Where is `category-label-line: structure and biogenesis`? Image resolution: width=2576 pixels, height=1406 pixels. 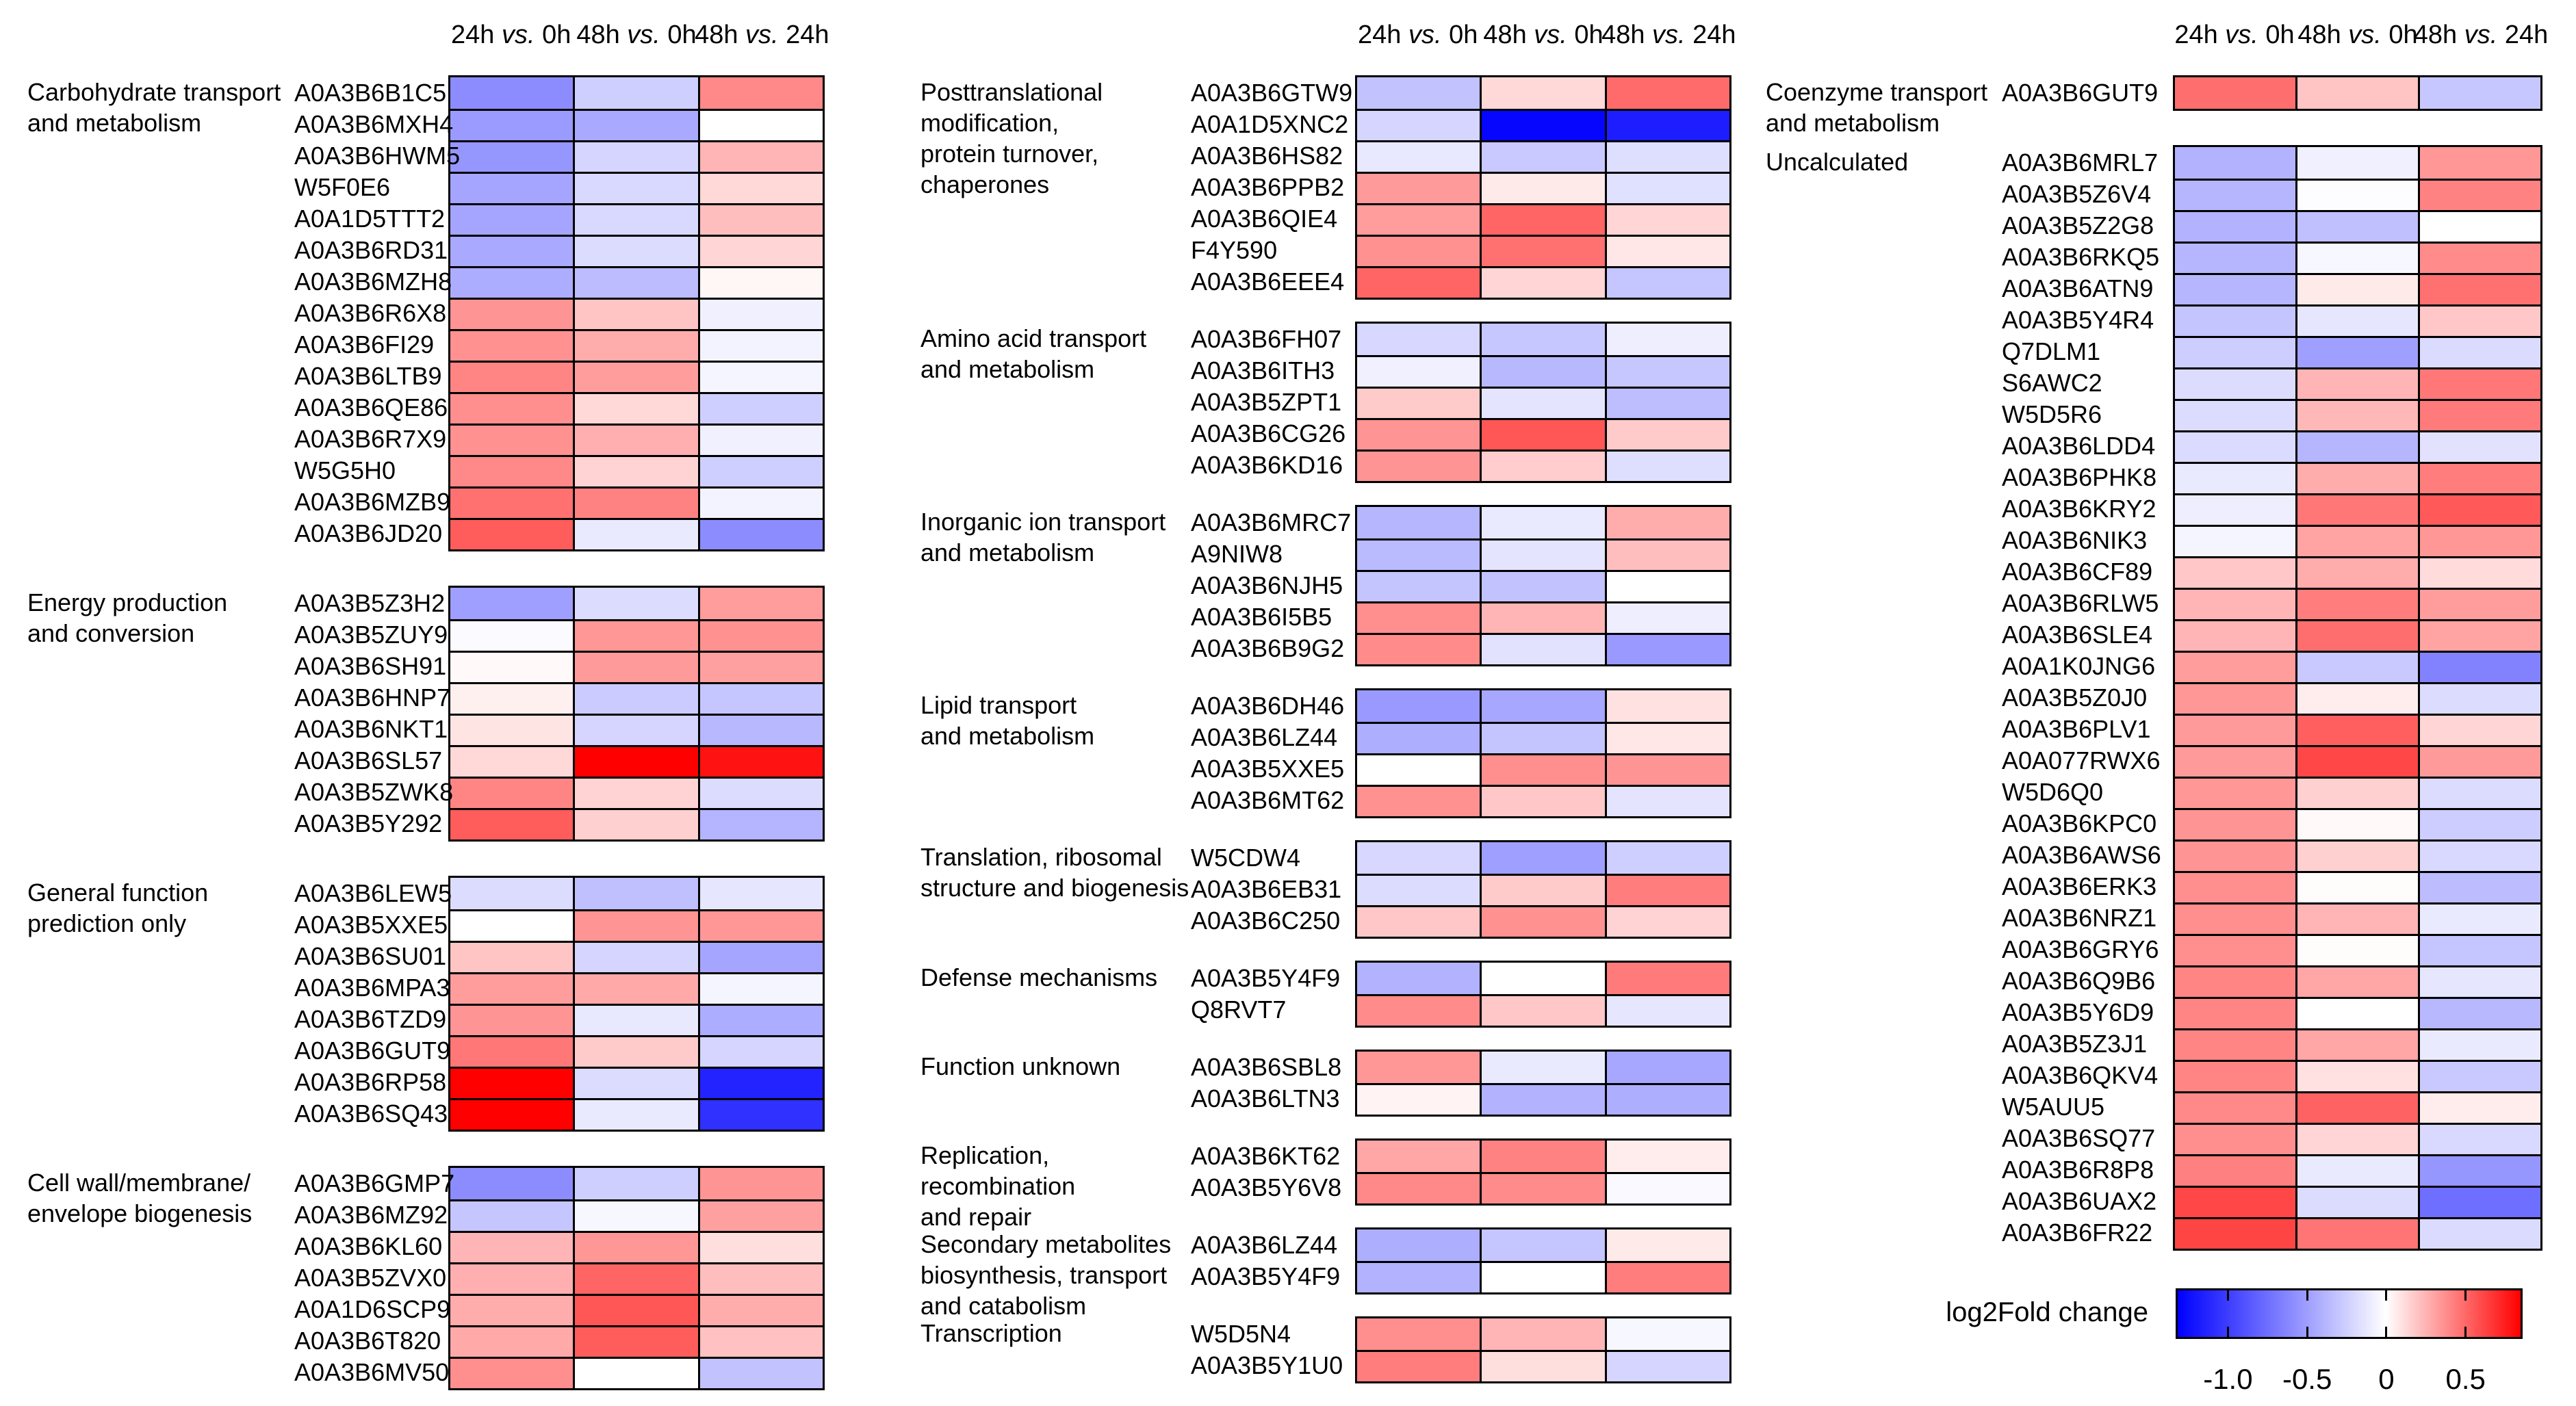 category-label-line: structure and biogenesis is located at coordinates (1054, 888).